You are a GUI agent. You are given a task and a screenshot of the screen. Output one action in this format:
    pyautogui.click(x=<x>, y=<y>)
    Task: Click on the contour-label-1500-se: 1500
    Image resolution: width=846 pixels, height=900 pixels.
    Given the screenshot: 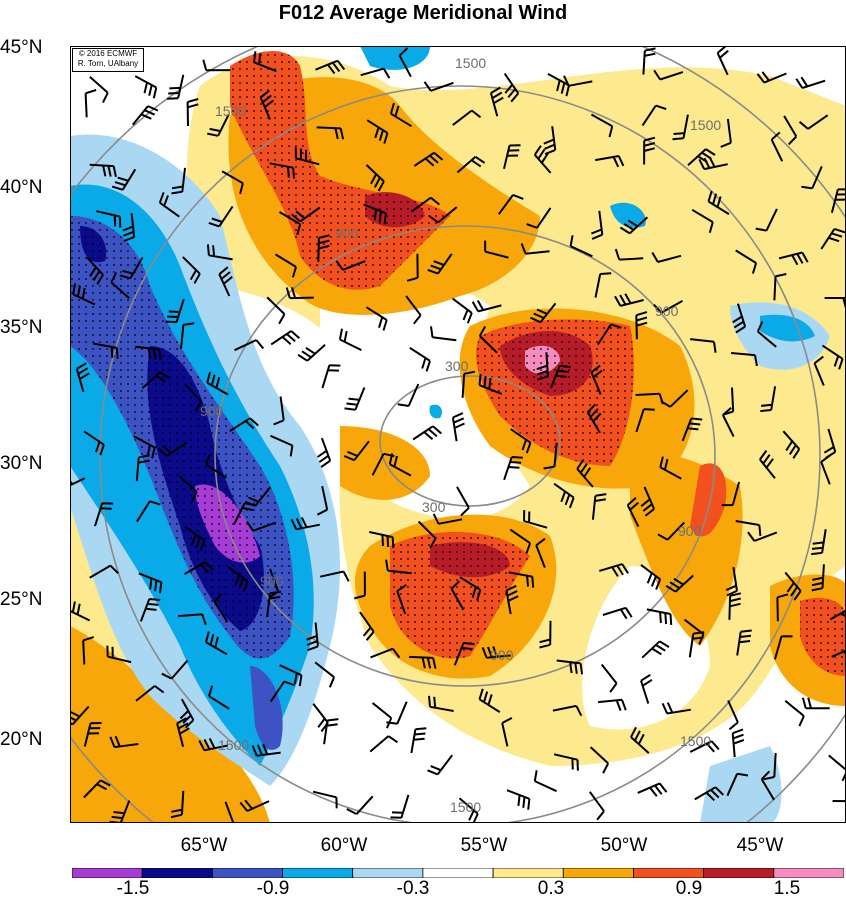 What is the action you would take?
    pyautogui.click(x=695, y=741)
    